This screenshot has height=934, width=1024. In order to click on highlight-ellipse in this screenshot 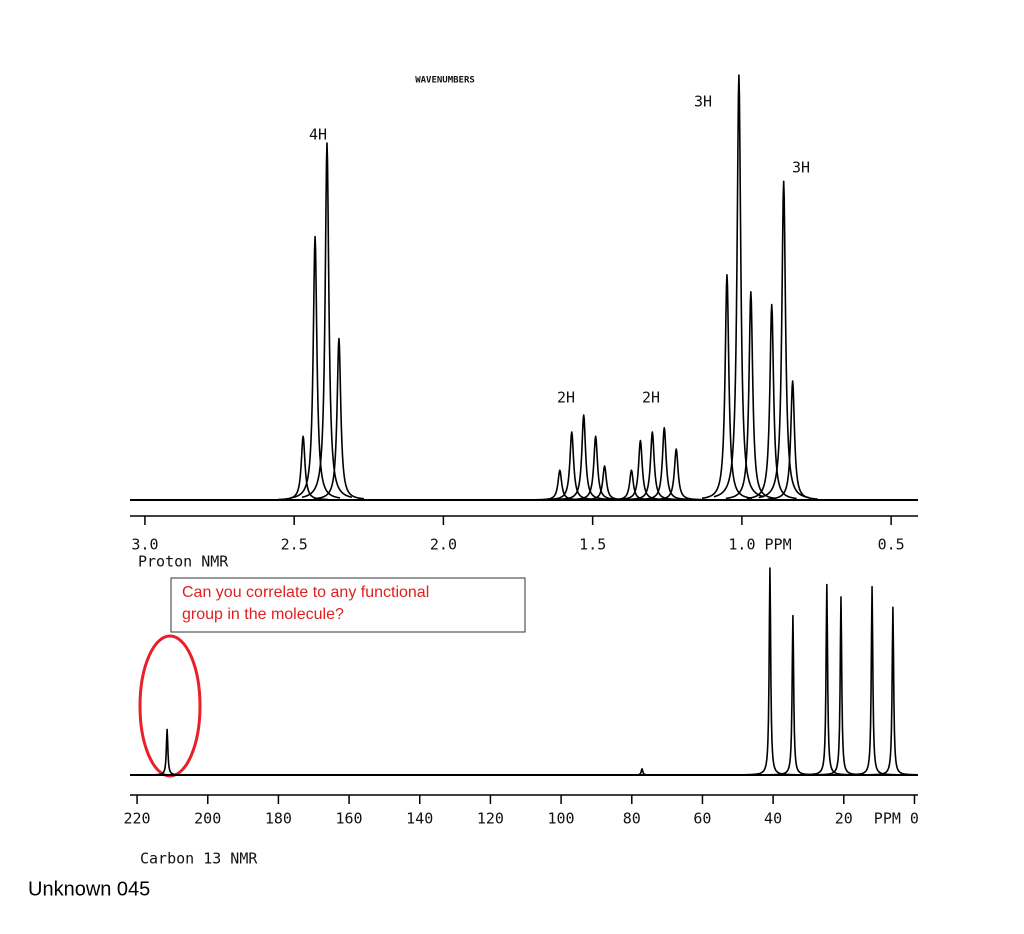, I will do `click(170, 706)`.